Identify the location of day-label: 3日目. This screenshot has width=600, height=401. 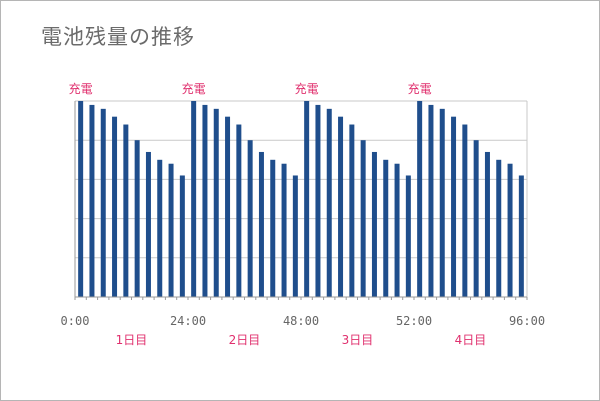
(358, 340).